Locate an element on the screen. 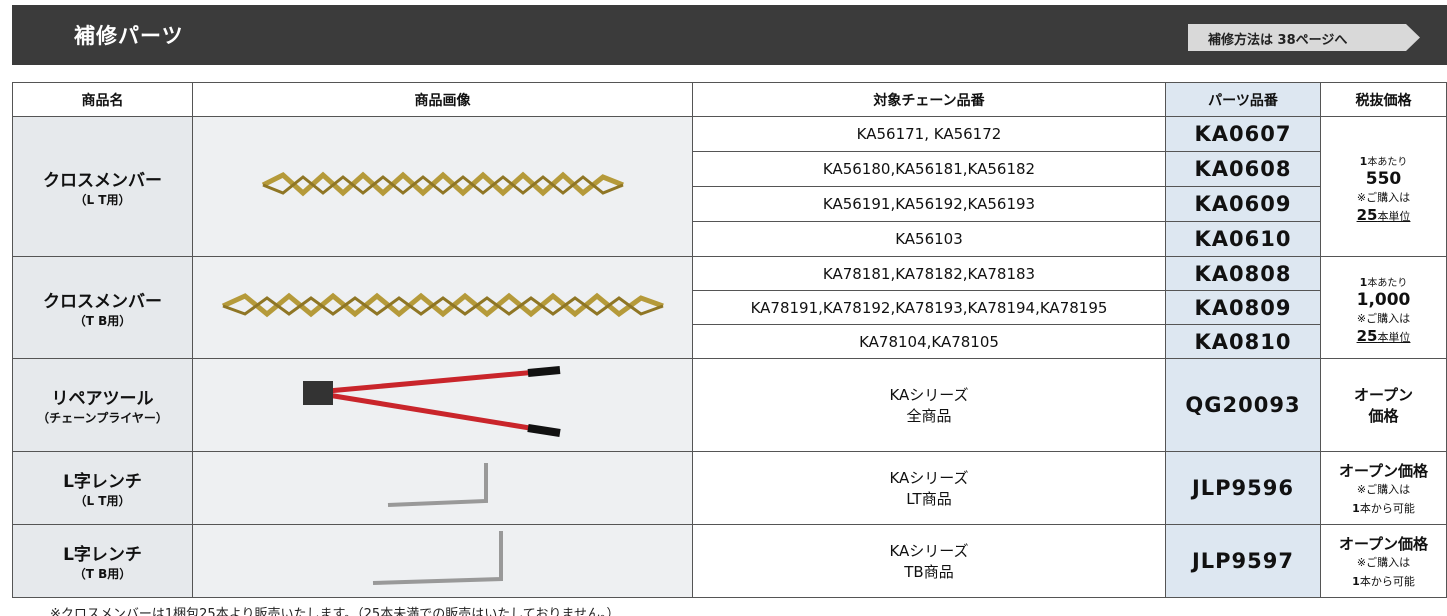 This screenshot has height=616, width=1447. part-number: JLP9597 is located at coordinates (1243, 561).